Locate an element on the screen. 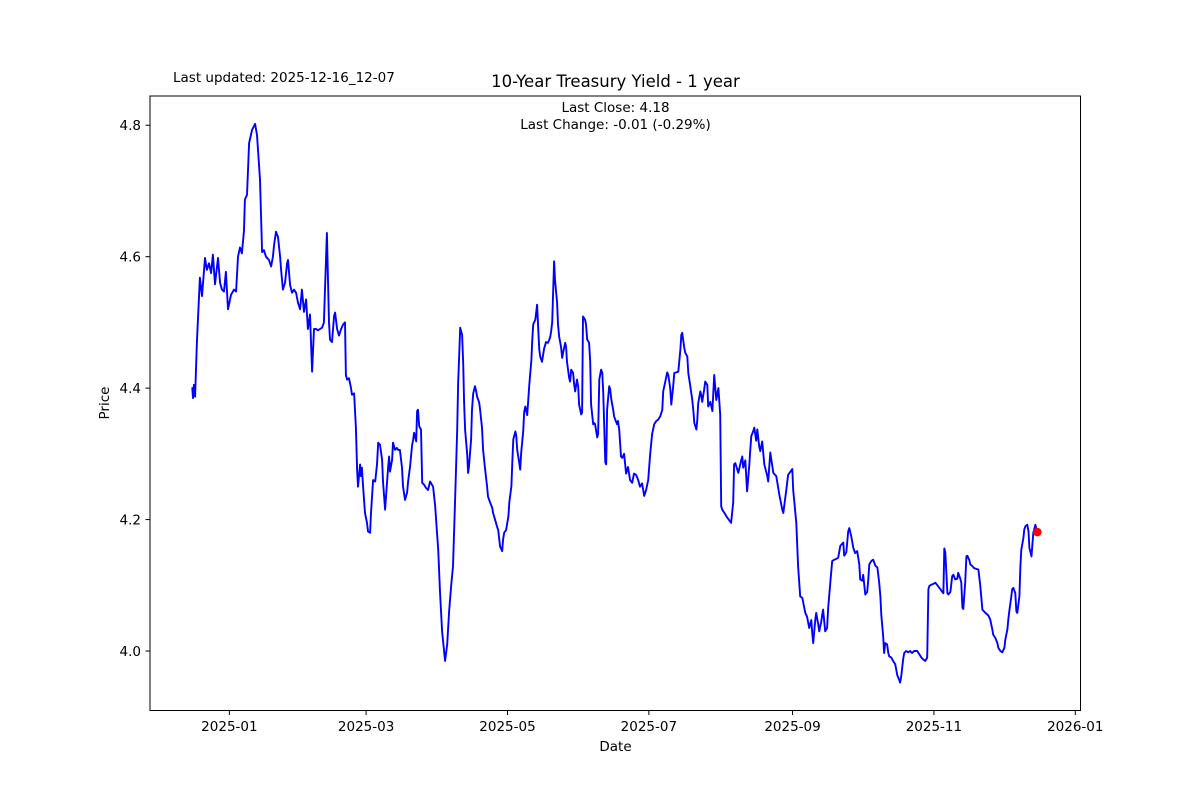  x-tick-label: 2025-05 is located at coordinates (507, 727).